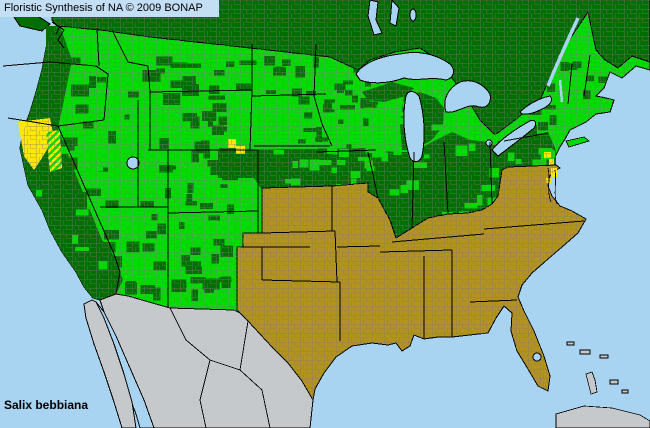  I want to click on map-title-box: Floristic Synthesis of NA © 2009 BONAP, so click(109, 8).